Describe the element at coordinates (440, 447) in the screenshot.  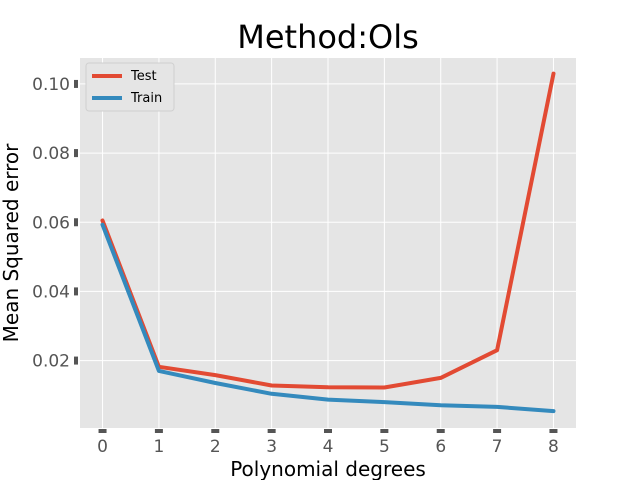
I see `x-tick-label: 6` at that location.